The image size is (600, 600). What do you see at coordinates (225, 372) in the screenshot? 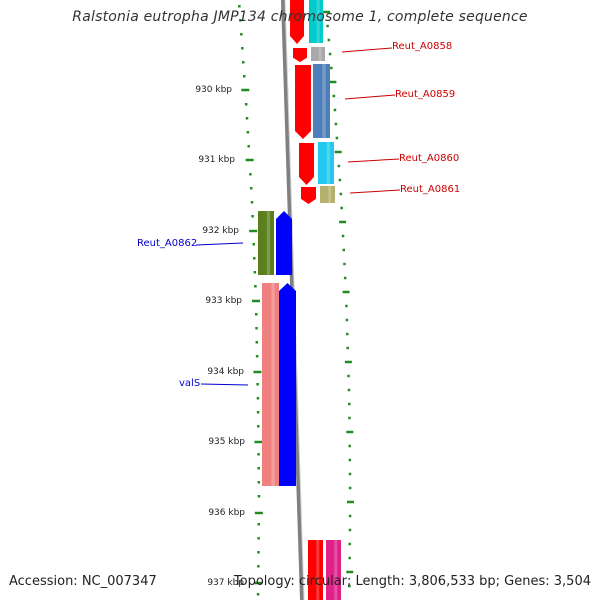
I see `kbp-label-934: 934 kbp` at bounding box center [225, 372].